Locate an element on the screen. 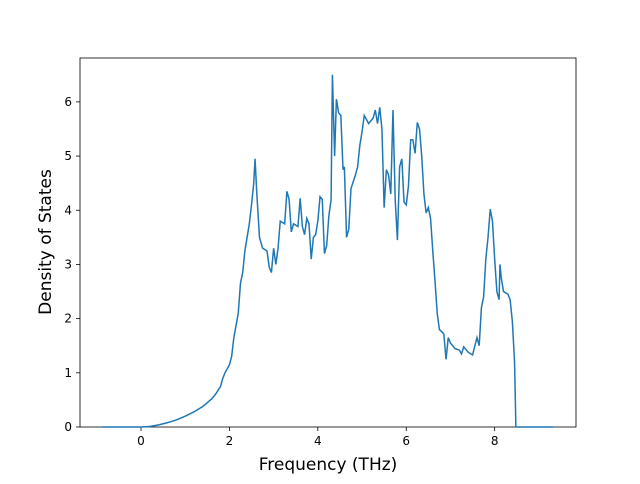 This screenshot has height=484, width=640. y-tick-label: 4 is located at coordinates (68, 210).